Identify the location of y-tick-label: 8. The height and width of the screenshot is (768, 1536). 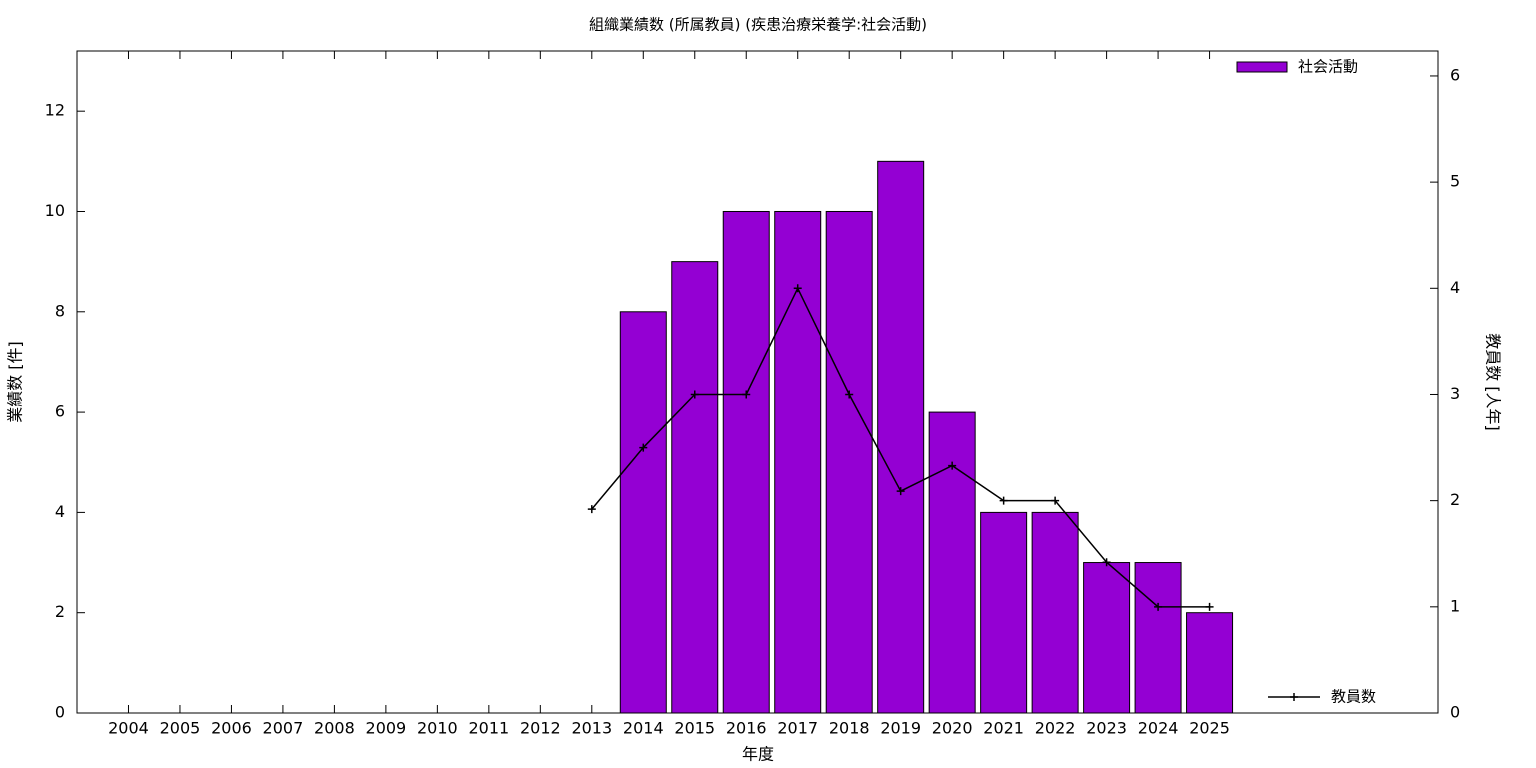
(60, 310).